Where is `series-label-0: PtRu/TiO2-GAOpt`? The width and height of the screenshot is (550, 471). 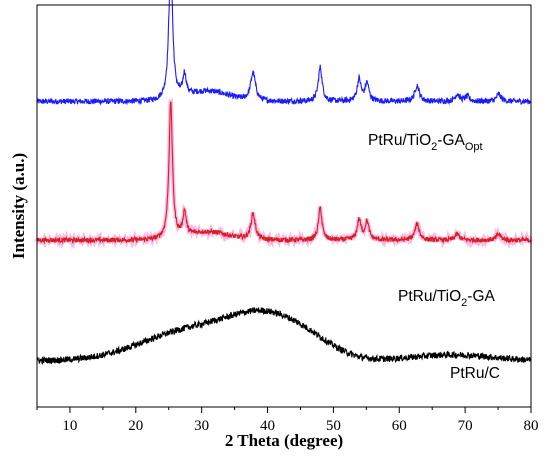 series-label-0: PtRu/TiO2-GAOpt is located at coordinates (425, 142).